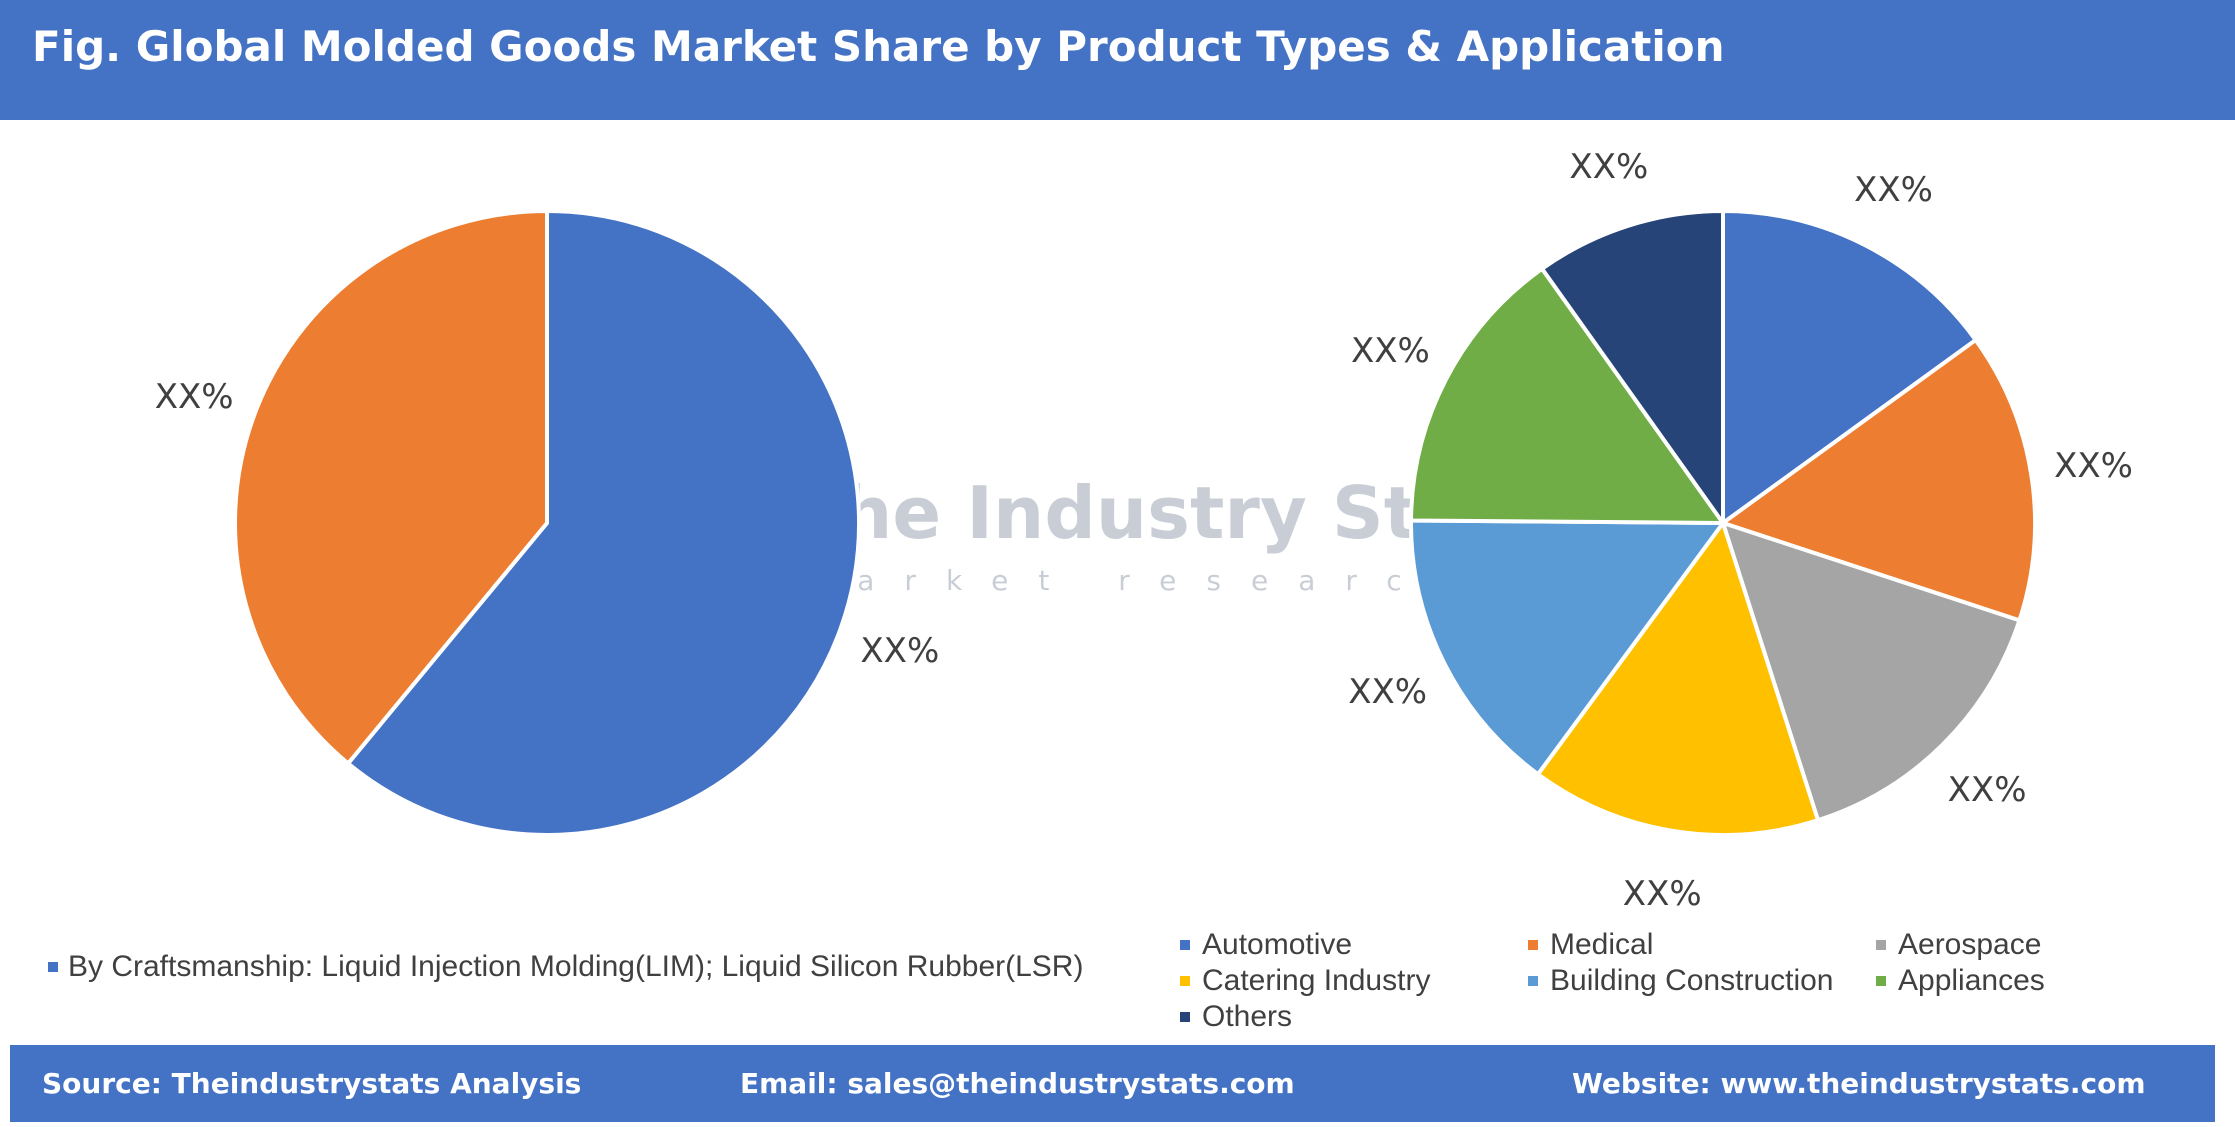 The width and height of the screenshot is (2235, 1127). I want to click on product-types-slice-label-1: XX%, so click(194, 397).